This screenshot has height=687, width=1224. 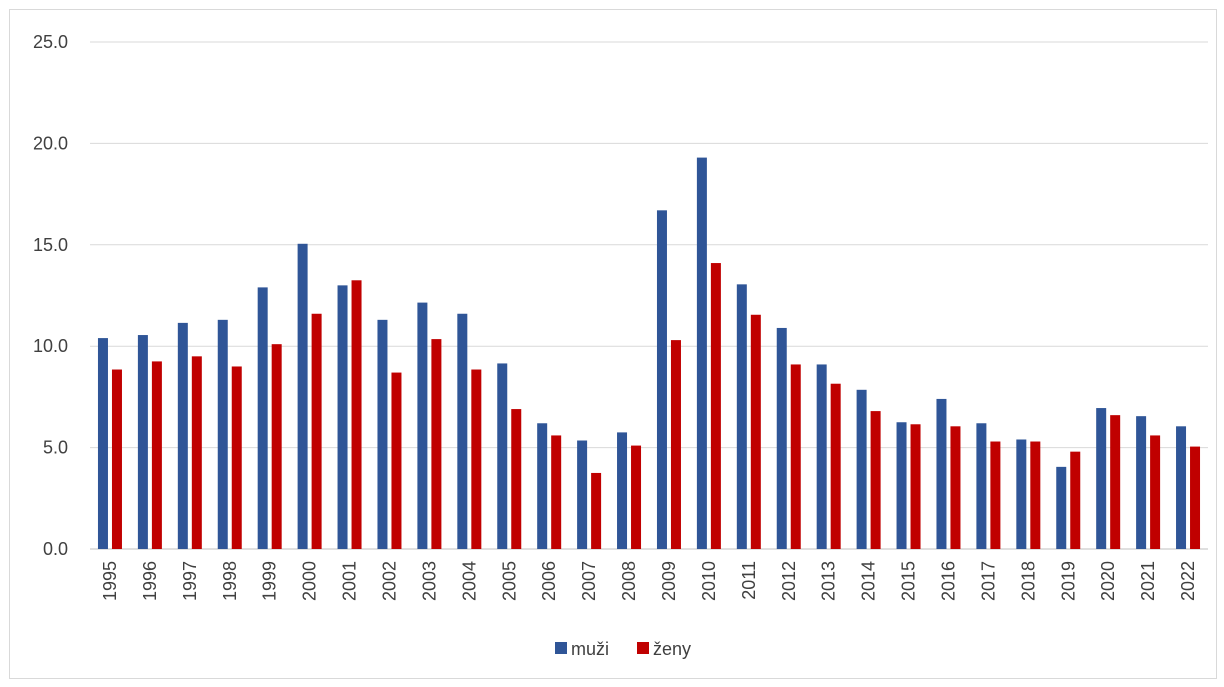 I want to click on legend-swatch-muzi, so click(x=561, y=648).